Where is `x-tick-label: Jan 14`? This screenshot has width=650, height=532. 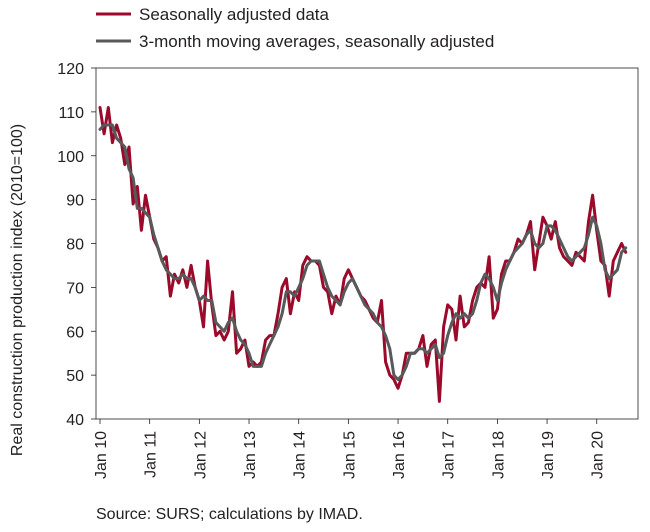
x-tick-label: Jan 14 is located at coordinates (300, 455).